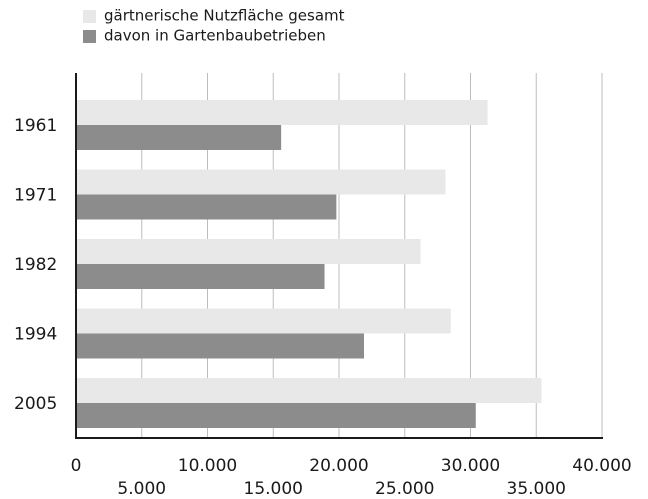 This screenshot has height=499, width=648. What do you see at coordinates (76, 466) in the screenshot?
I see `x-tick-label: 0` at bounding box center [76, 466].